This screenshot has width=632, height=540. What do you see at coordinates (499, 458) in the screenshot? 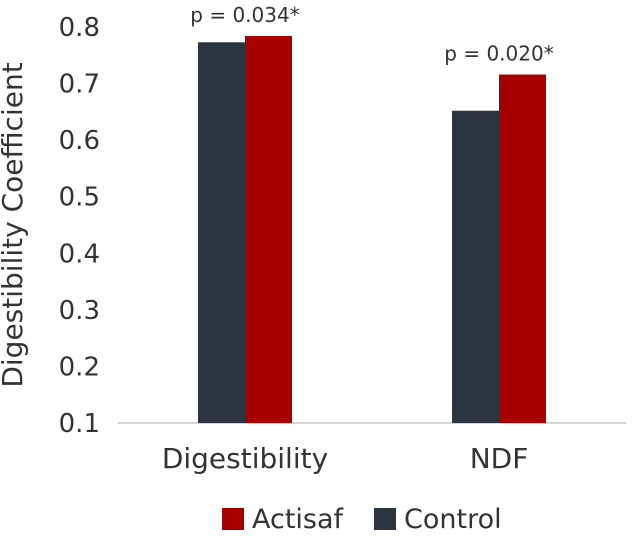
I see `x-category-label: NDF` at bounding box center [499, 458].